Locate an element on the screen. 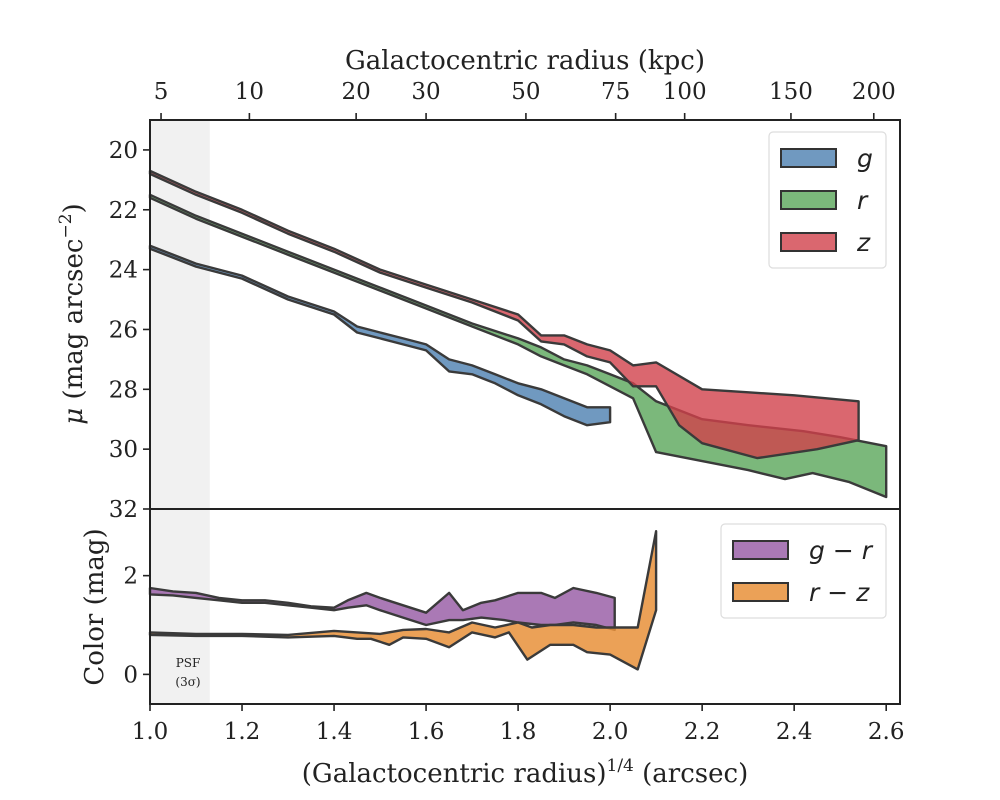 Image resolution: width=1000 pixels, height=800 pixels. psf-label-line1: PSF is located at coordinates (188, 663).